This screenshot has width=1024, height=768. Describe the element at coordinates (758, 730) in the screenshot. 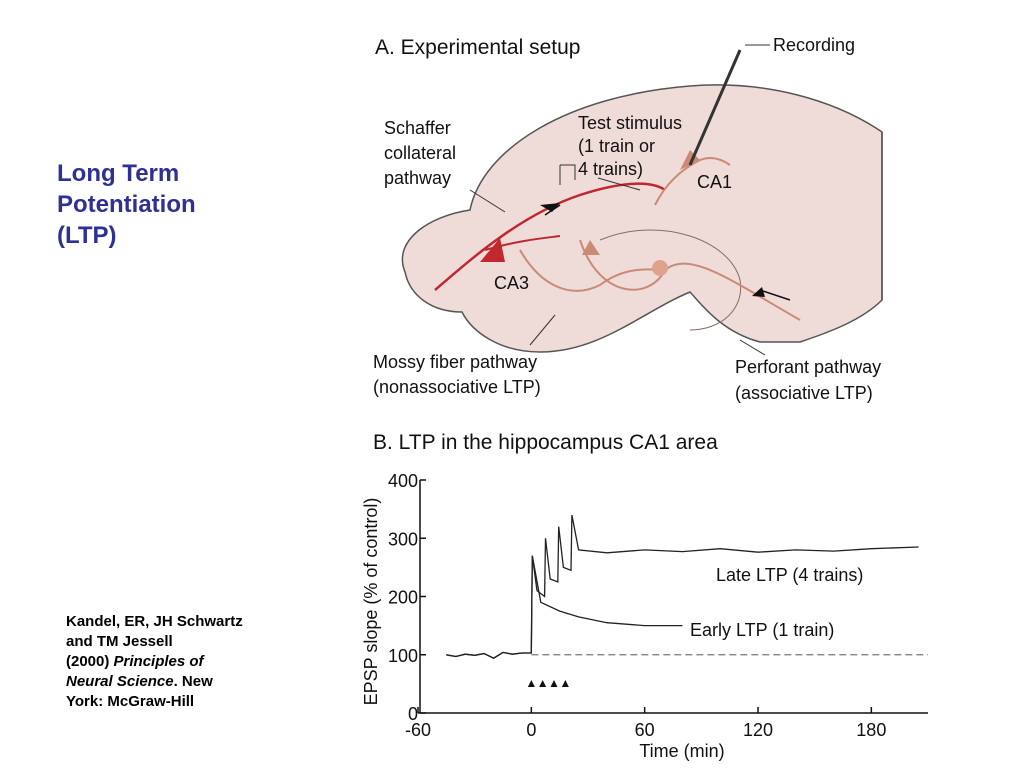

I see `x-tick-label: 120` at that location.